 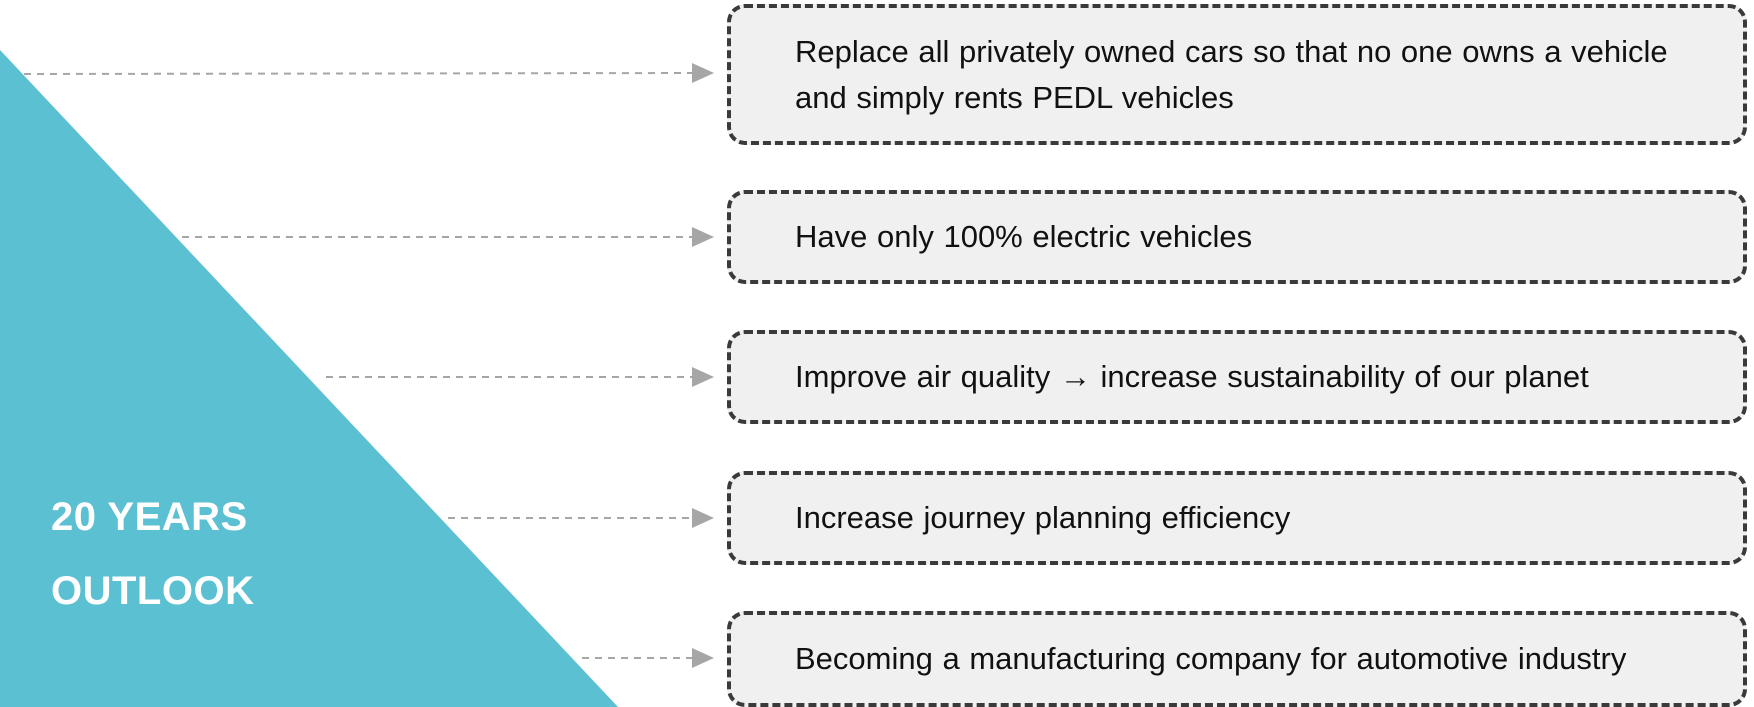 What do you see at coordinates (1024, 236) in the screenshot?
I see `goal-text: Have only 100% electric vehicles` at bounding box center [1024, 236].